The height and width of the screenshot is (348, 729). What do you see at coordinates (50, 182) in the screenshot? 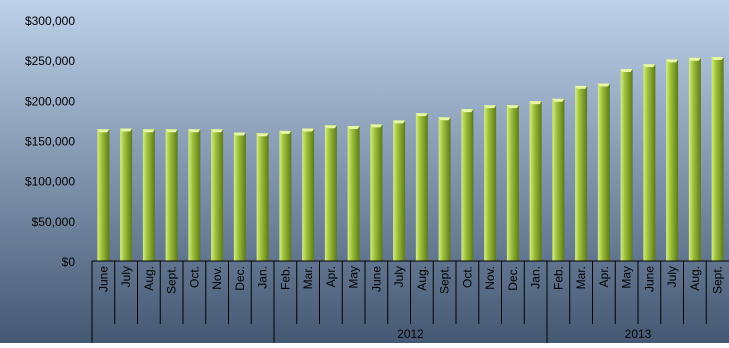
I see `y-tick-label: $100,000` at bounding box center [50, 182].